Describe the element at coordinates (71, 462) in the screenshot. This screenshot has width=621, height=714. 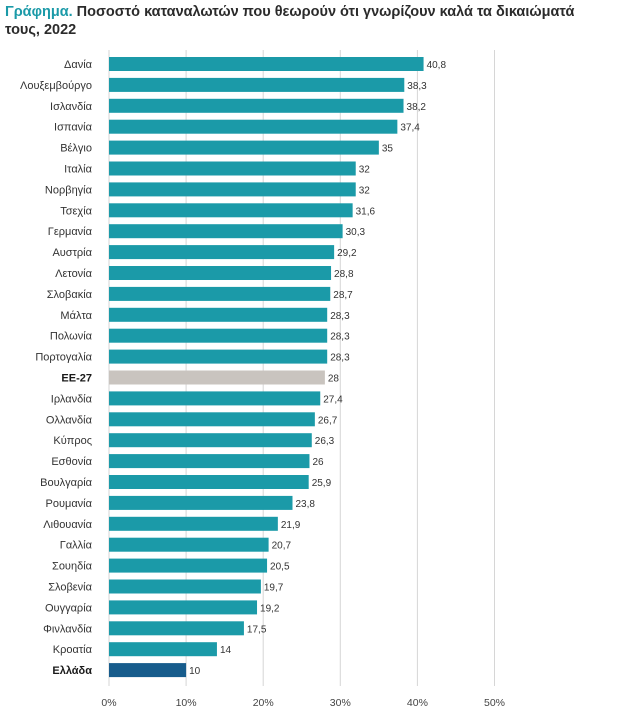
I see `category-label: Εσθονία` at that location.